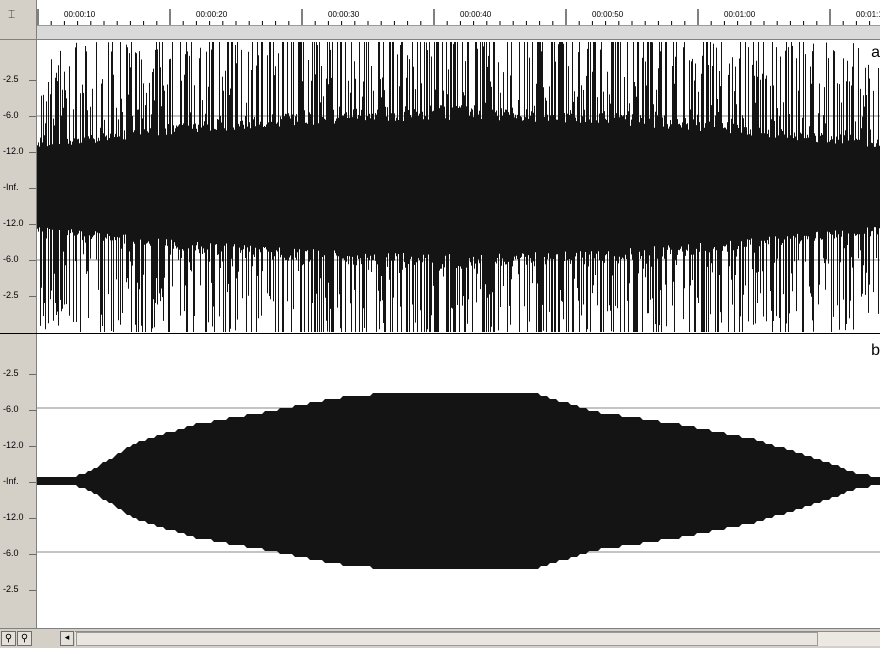 The image size is (880, 648). What do you see at coordinates (875, 350) in the screenshot?
I see `track-label-b: b` at bounding box center [875, 350].